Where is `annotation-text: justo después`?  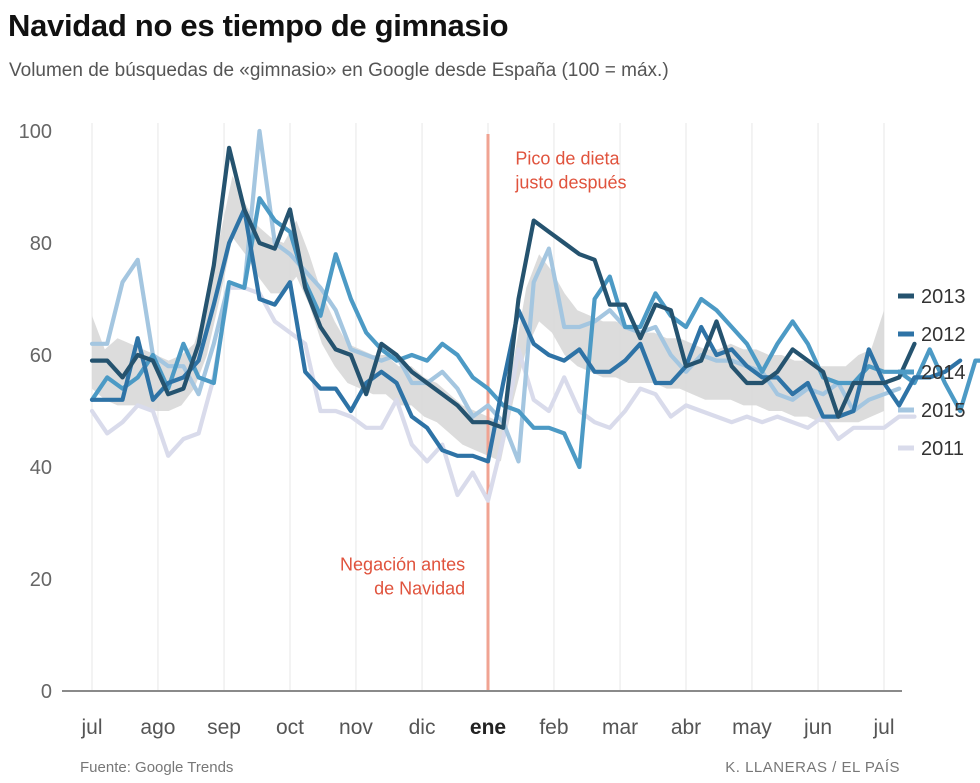 annotation-text: justo después is located at coordinates (570, 183).